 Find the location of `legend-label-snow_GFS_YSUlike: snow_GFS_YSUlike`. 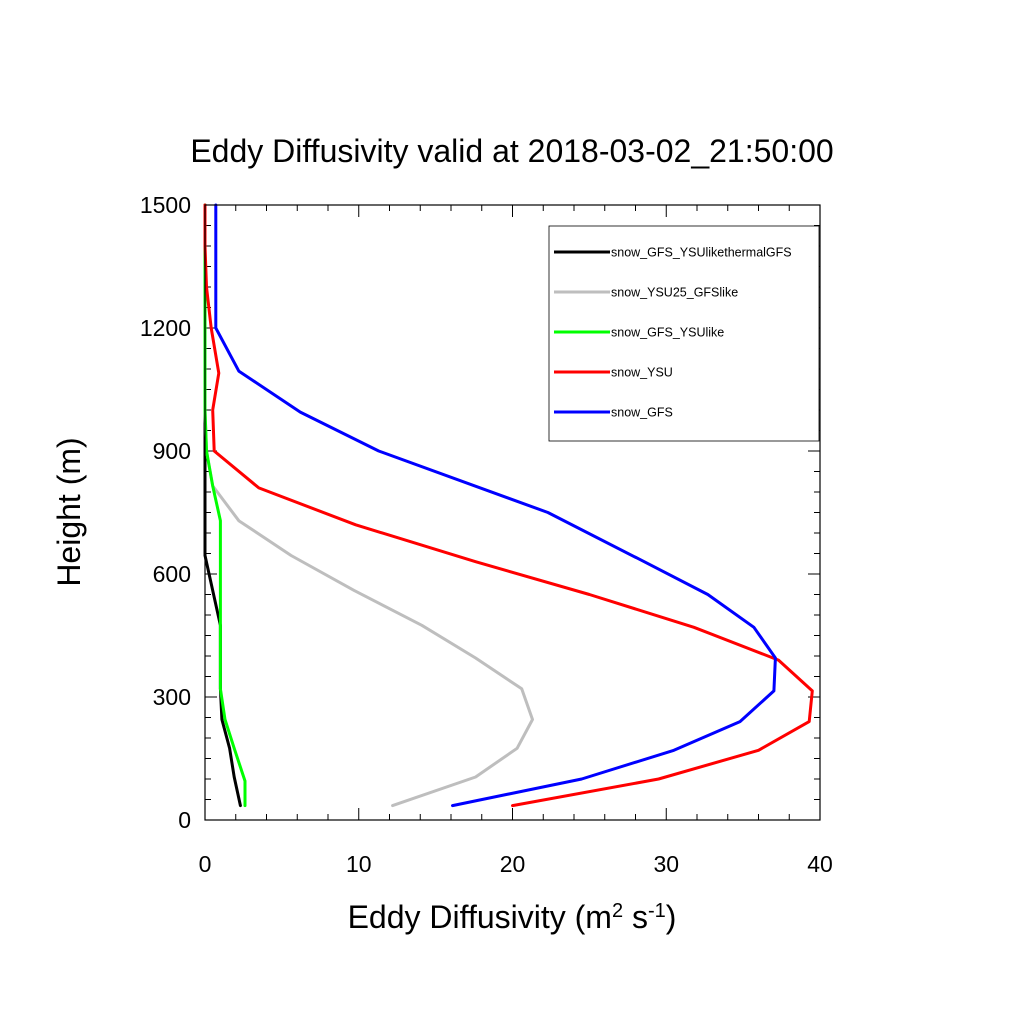

legend-label-snow_GFS_YSUlike: snow_GFS_YSUlike is located at coordinates (667, 333).